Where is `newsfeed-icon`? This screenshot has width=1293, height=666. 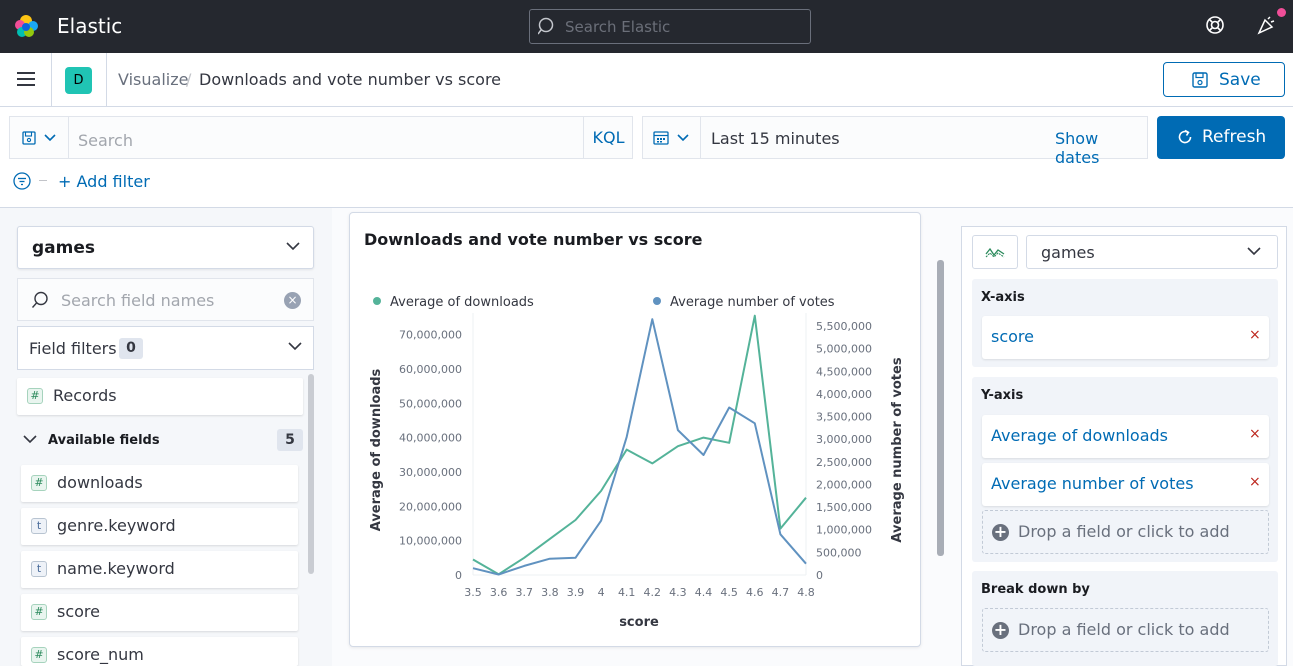 newsfeed-icon is located at coordinates (1267, 25).